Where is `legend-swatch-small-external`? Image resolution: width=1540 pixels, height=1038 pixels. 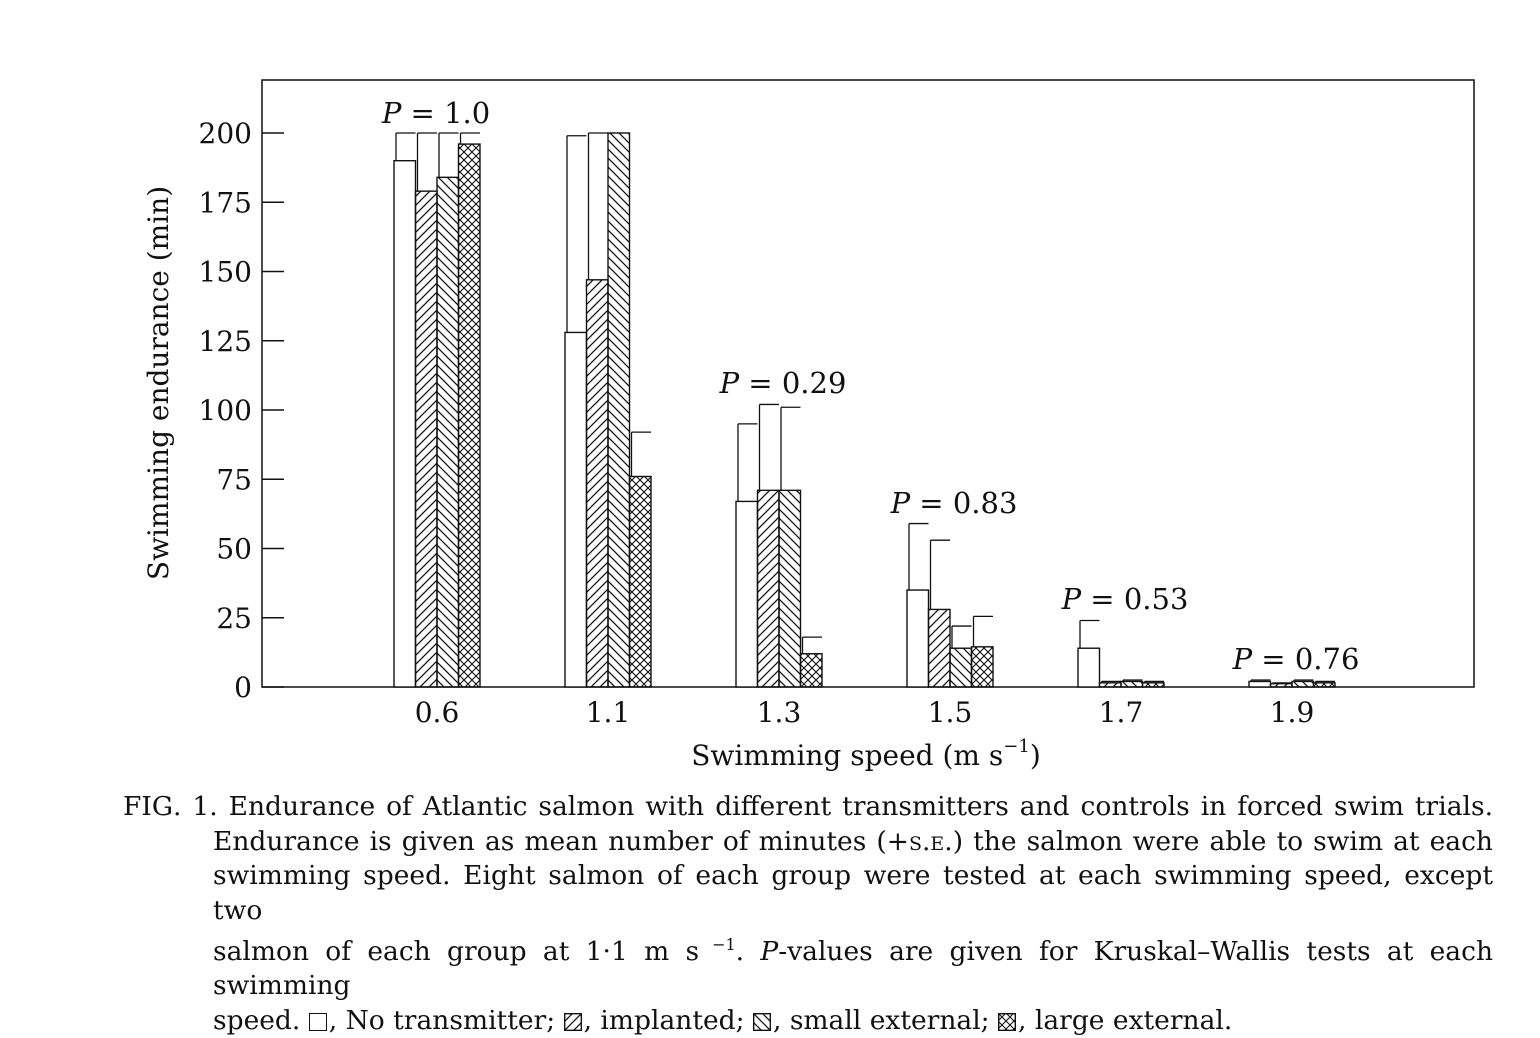 legend-swatch-small-external is located at coordinates (762, 1022).